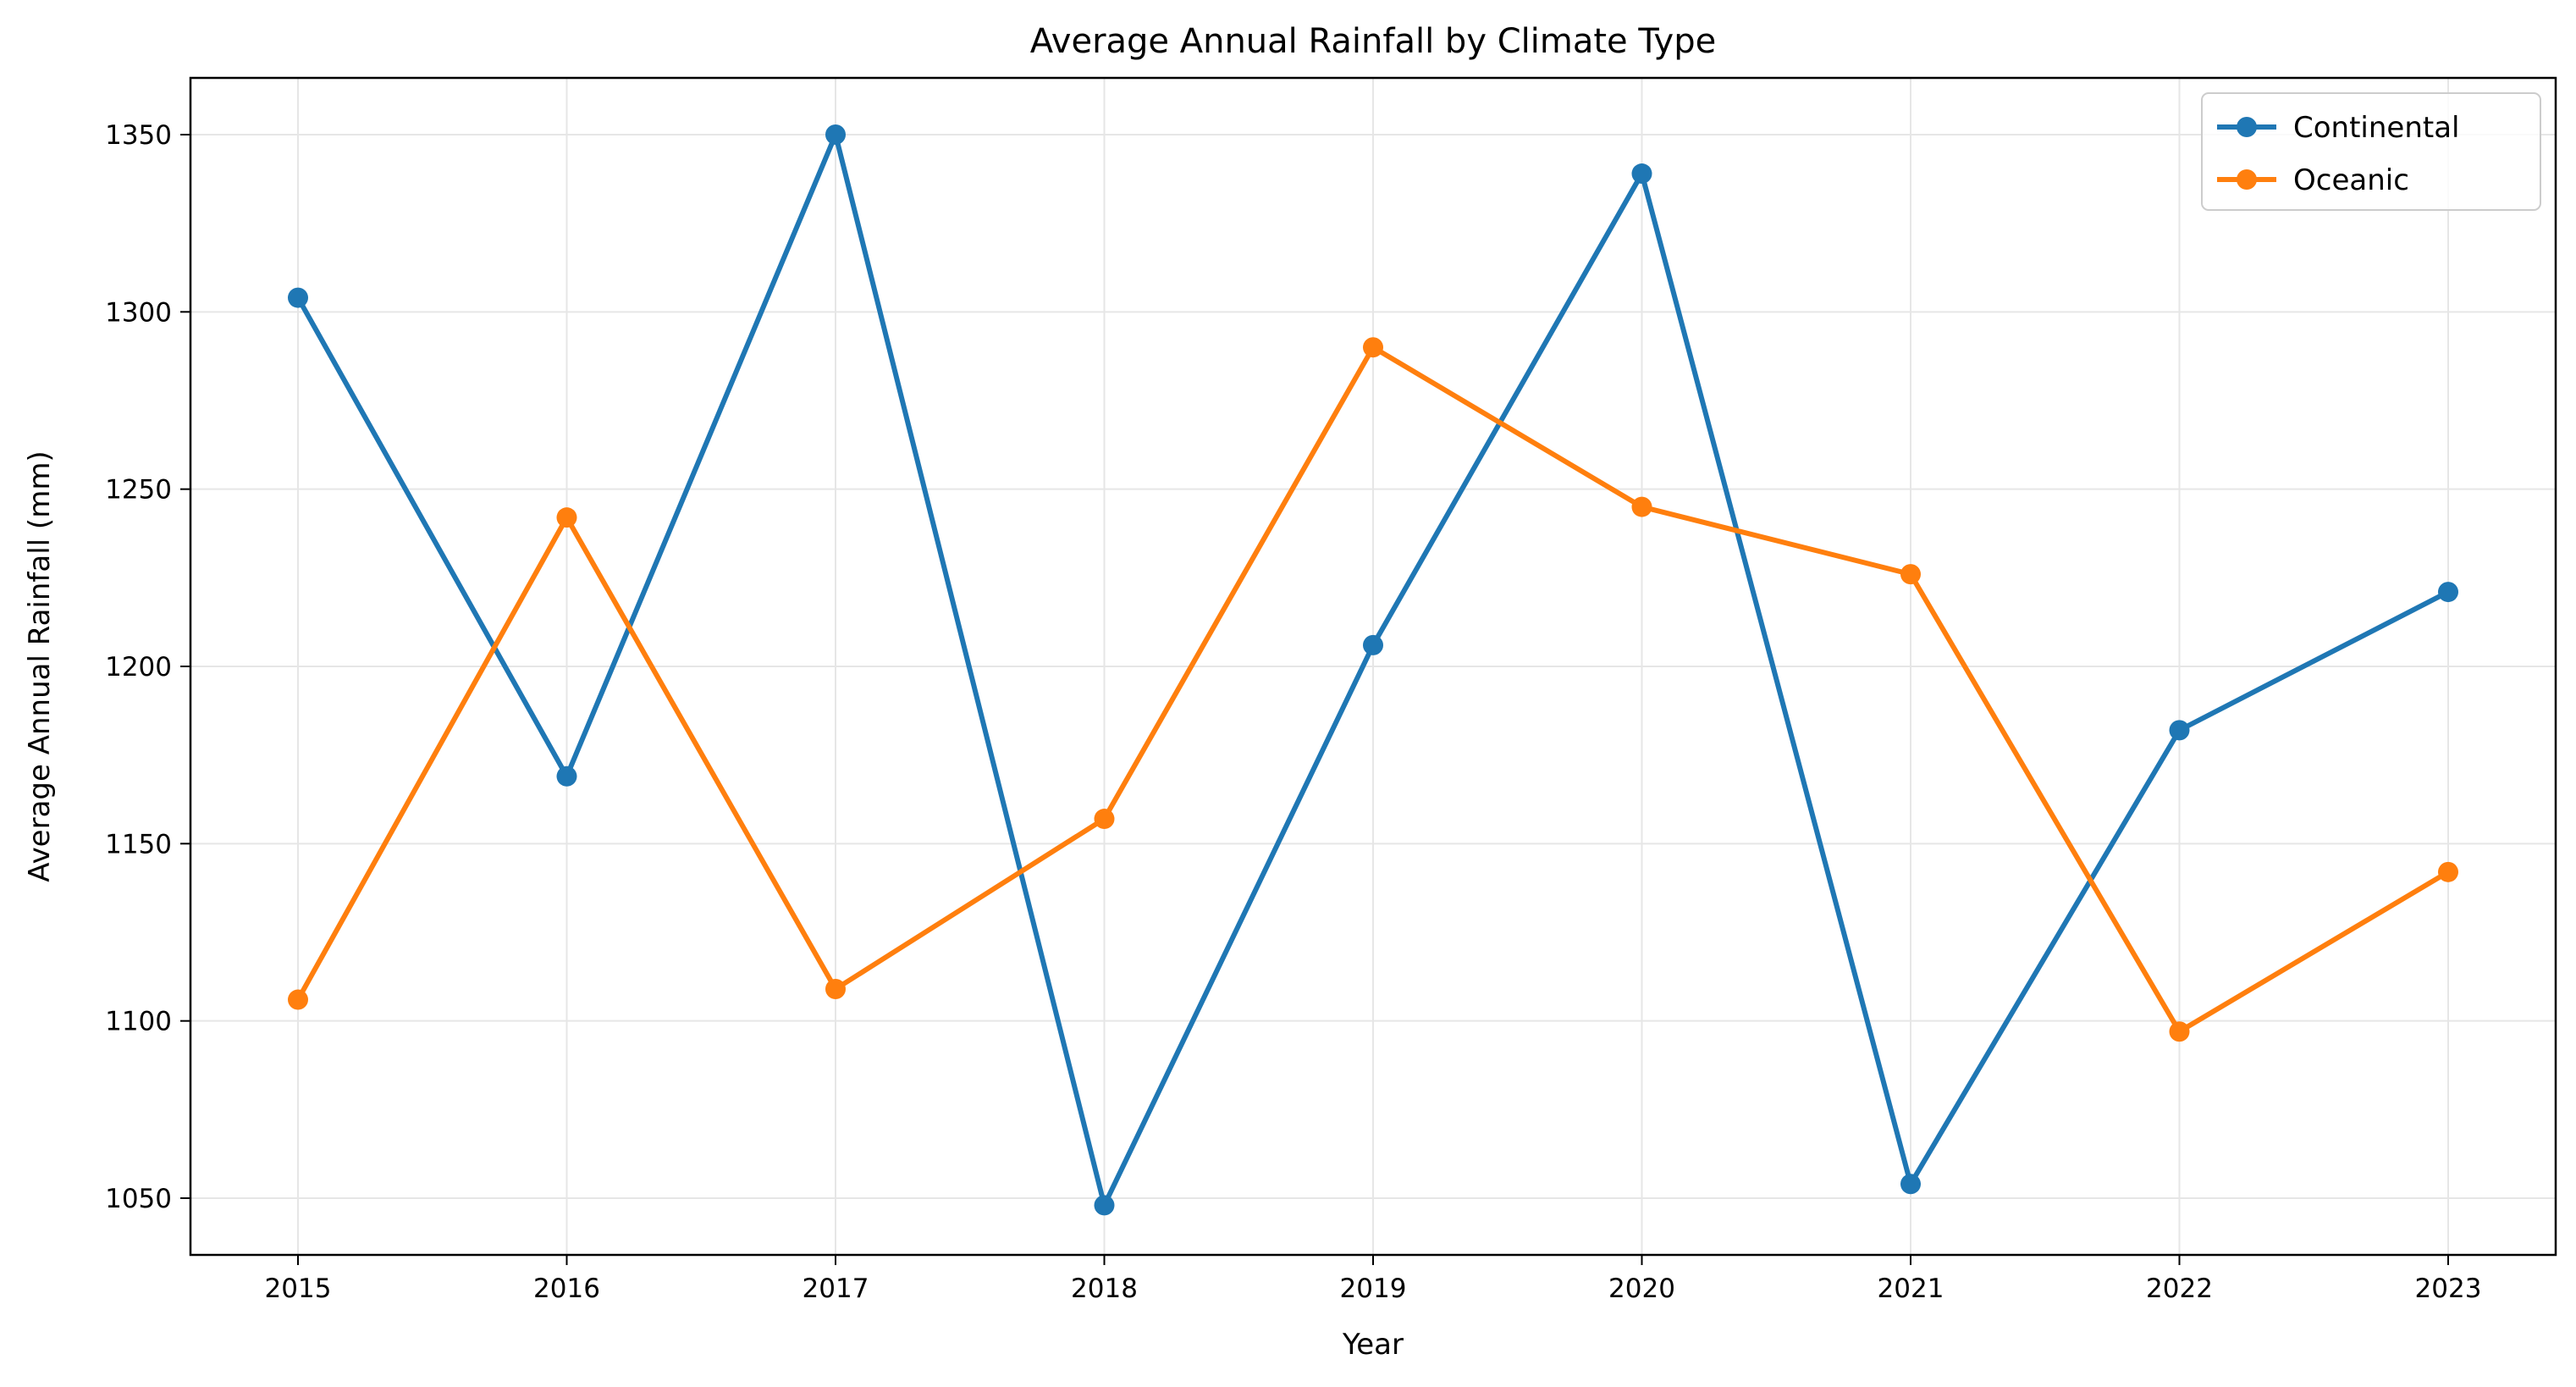  What do you see at coordinates (2351, 180) in the screenshot?
I see `legend-label: Oceanic` at bounding box center [2351, 180].